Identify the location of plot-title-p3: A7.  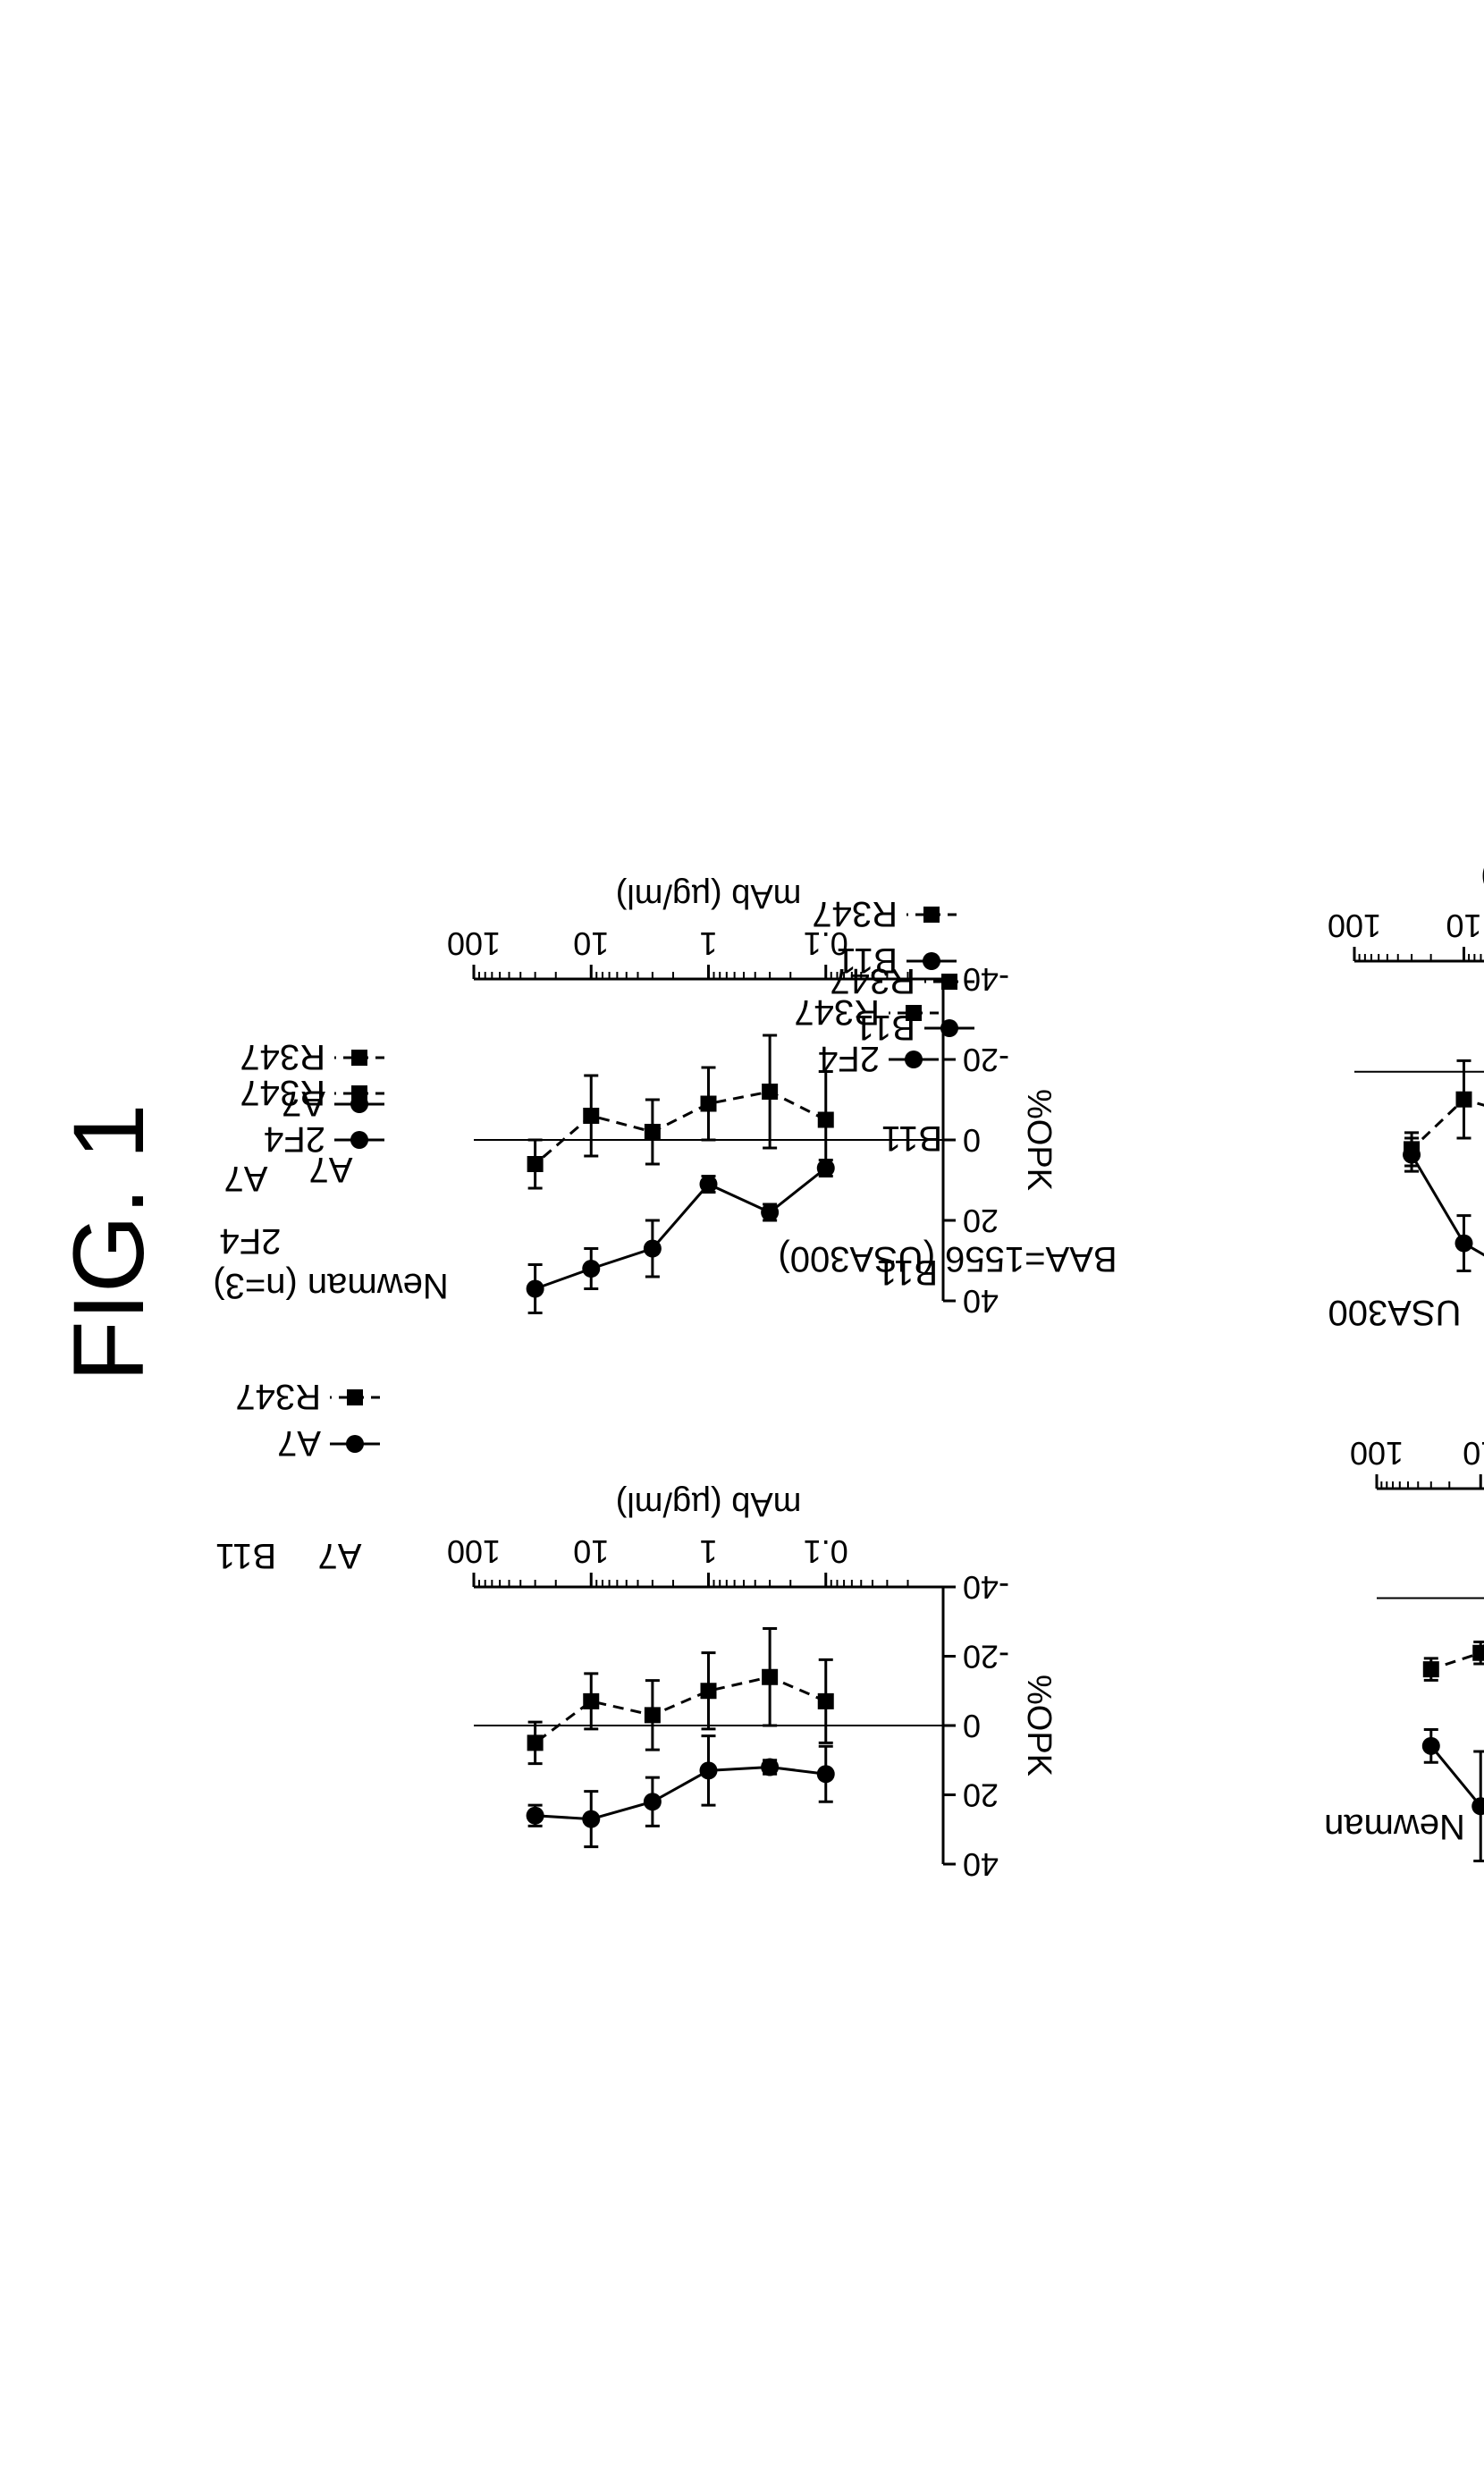
(246, 1178).